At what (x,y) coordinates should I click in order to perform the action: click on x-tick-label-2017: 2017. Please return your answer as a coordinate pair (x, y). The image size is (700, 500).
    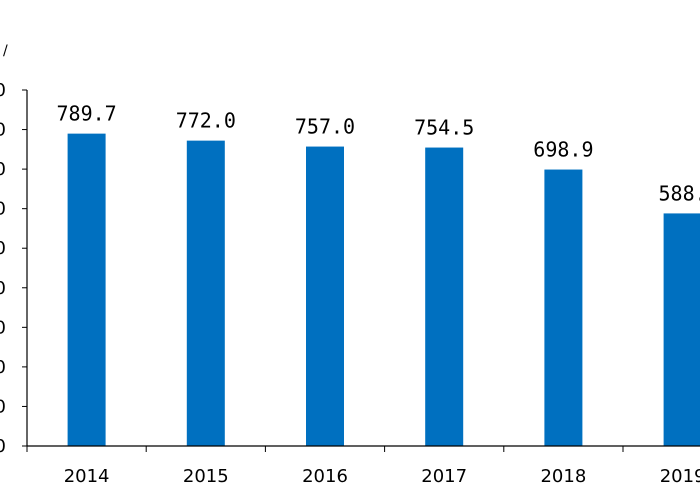
    Looking at the image, I should click on (444, 476).